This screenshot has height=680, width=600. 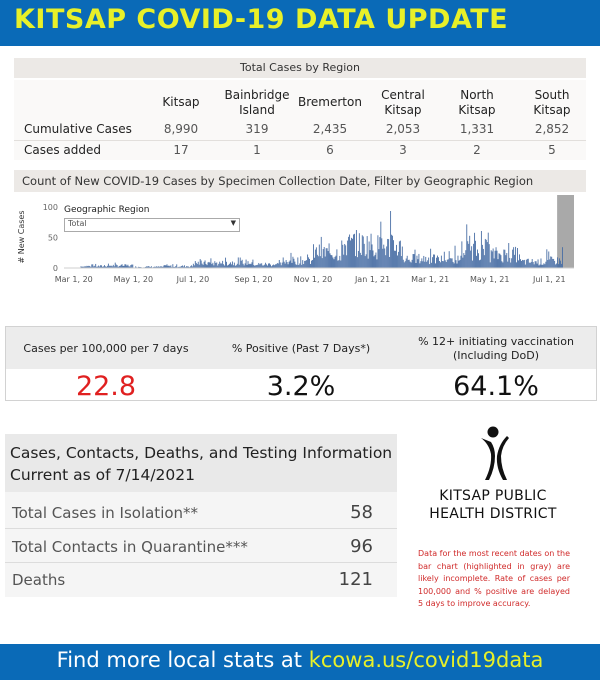 What do you see at coordinates (253, 279) in the screenshot?
I see `x-tick-label: Sep 1, 20` at bounding box center [253, 279].